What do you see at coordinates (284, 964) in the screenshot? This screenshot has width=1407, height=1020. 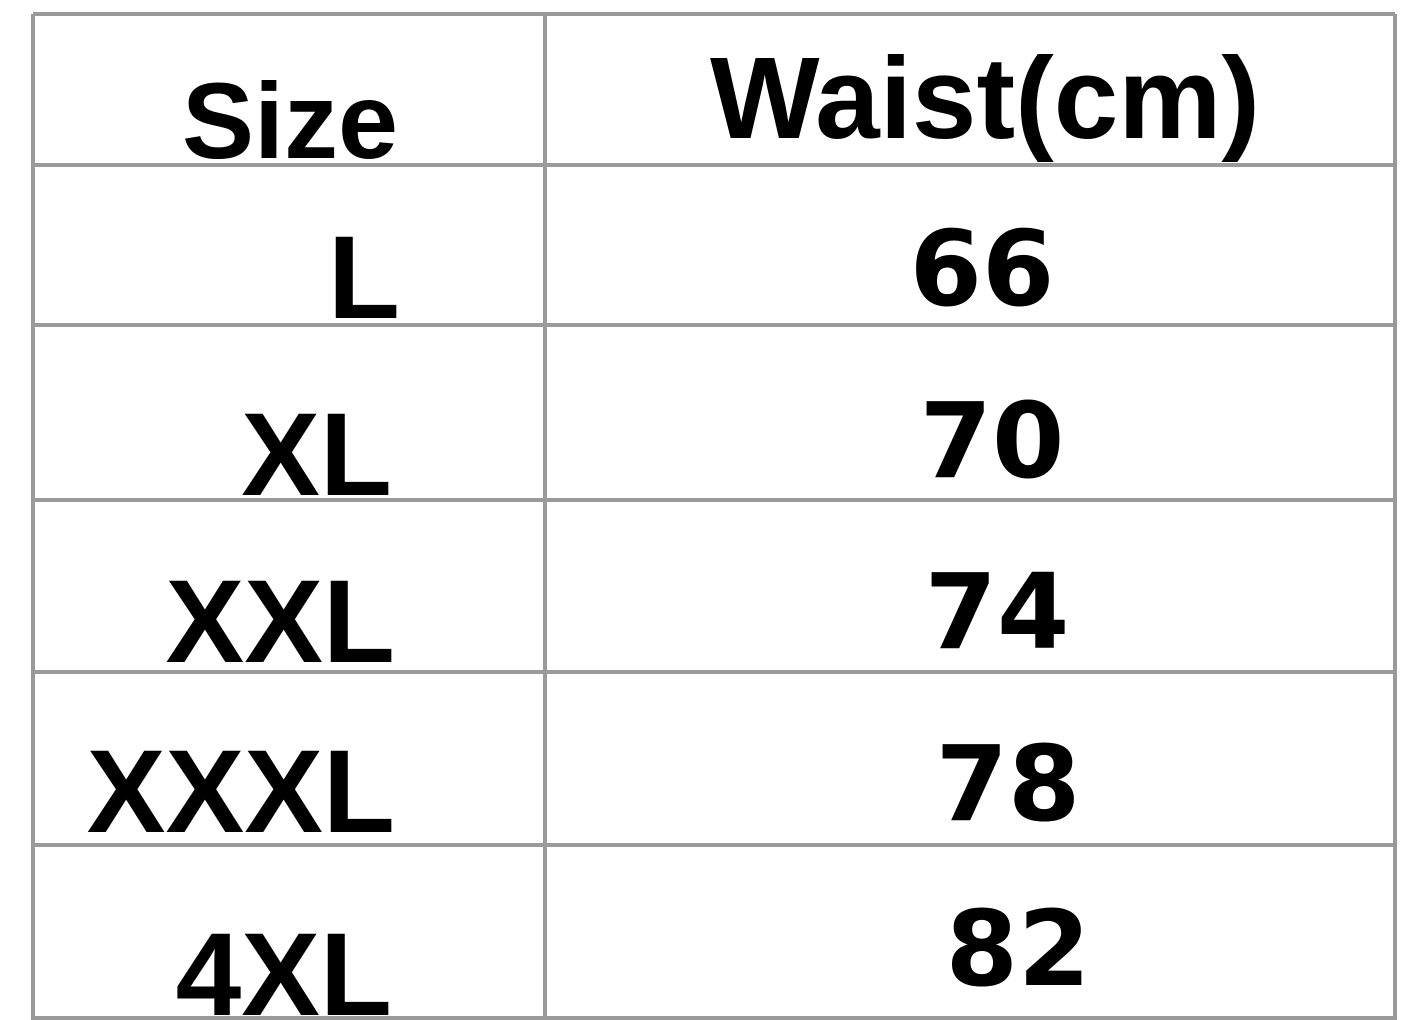 I see `size-cell: 4XL` at bounding box center [284, 964].